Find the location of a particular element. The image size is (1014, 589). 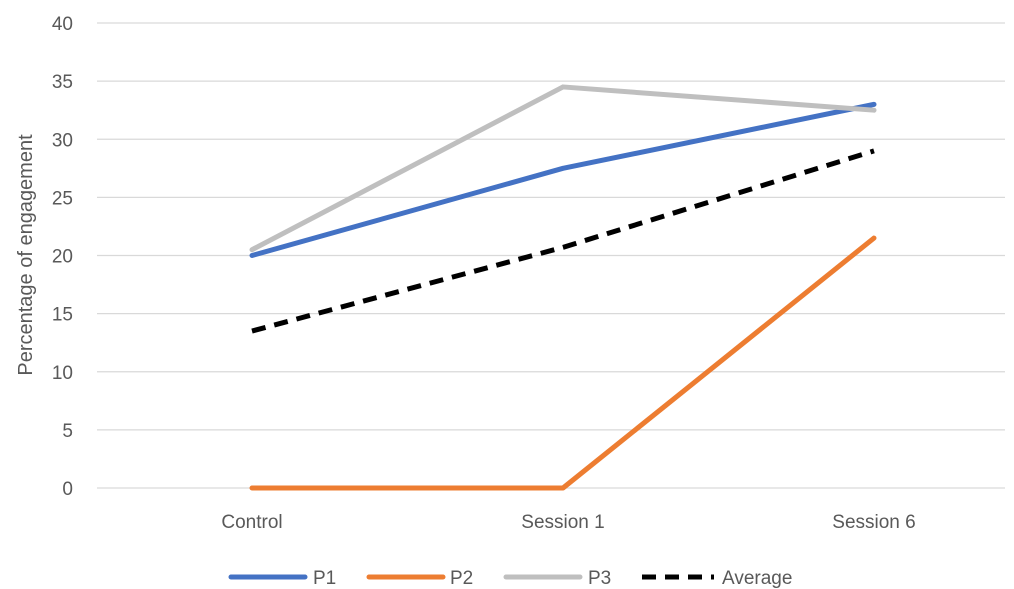

x-tick-label: Session 6 is located at coordinates (873, 522).